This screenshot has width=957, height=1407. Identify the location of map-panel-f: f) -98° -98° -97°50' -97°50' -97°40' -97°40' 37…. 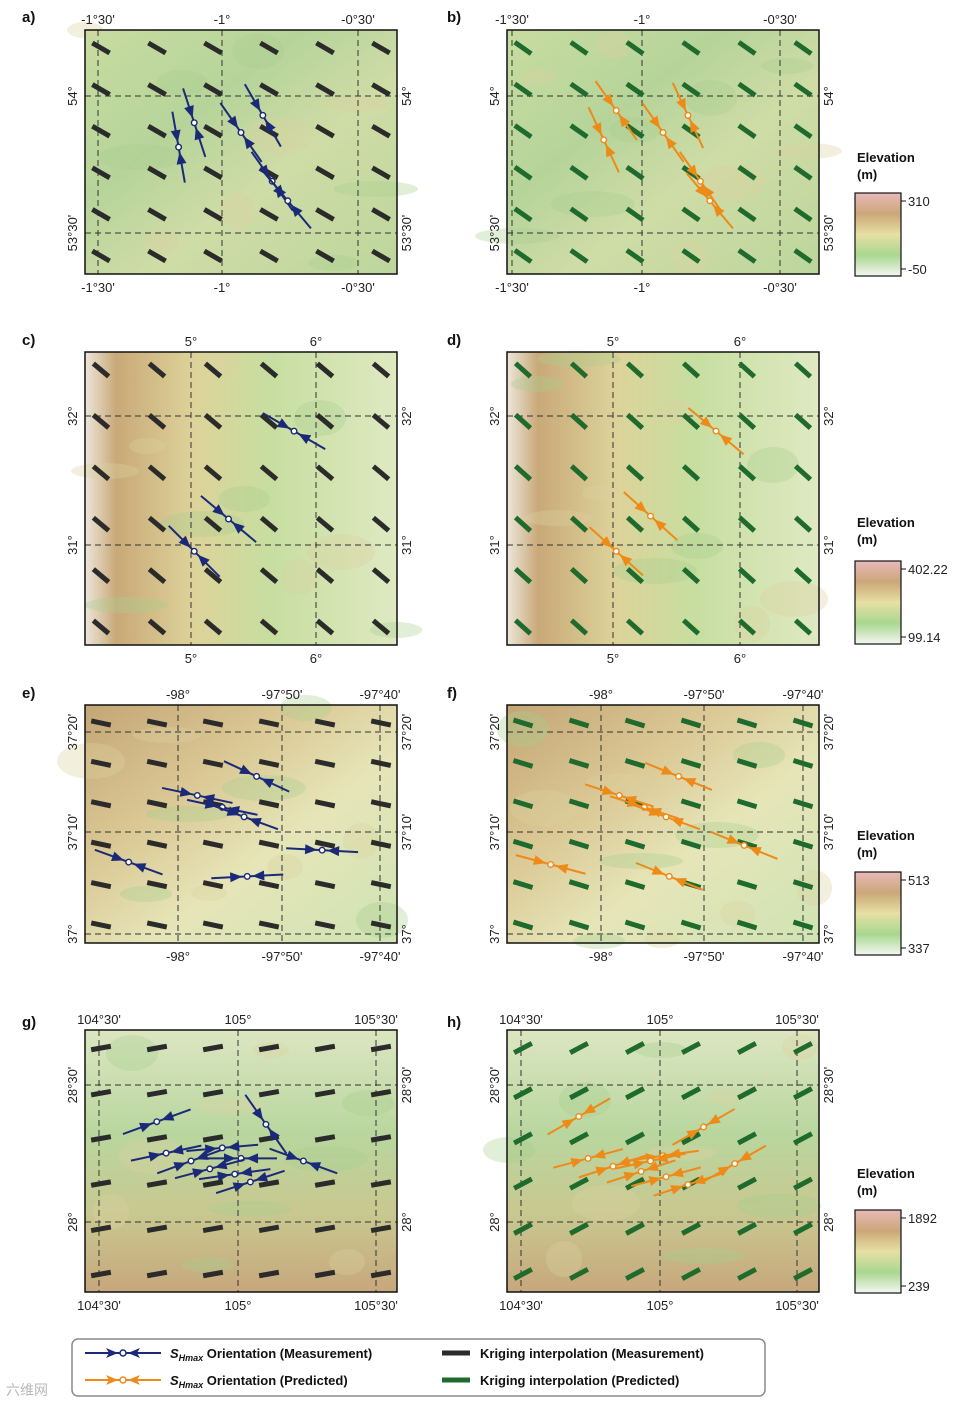
(641, 824).